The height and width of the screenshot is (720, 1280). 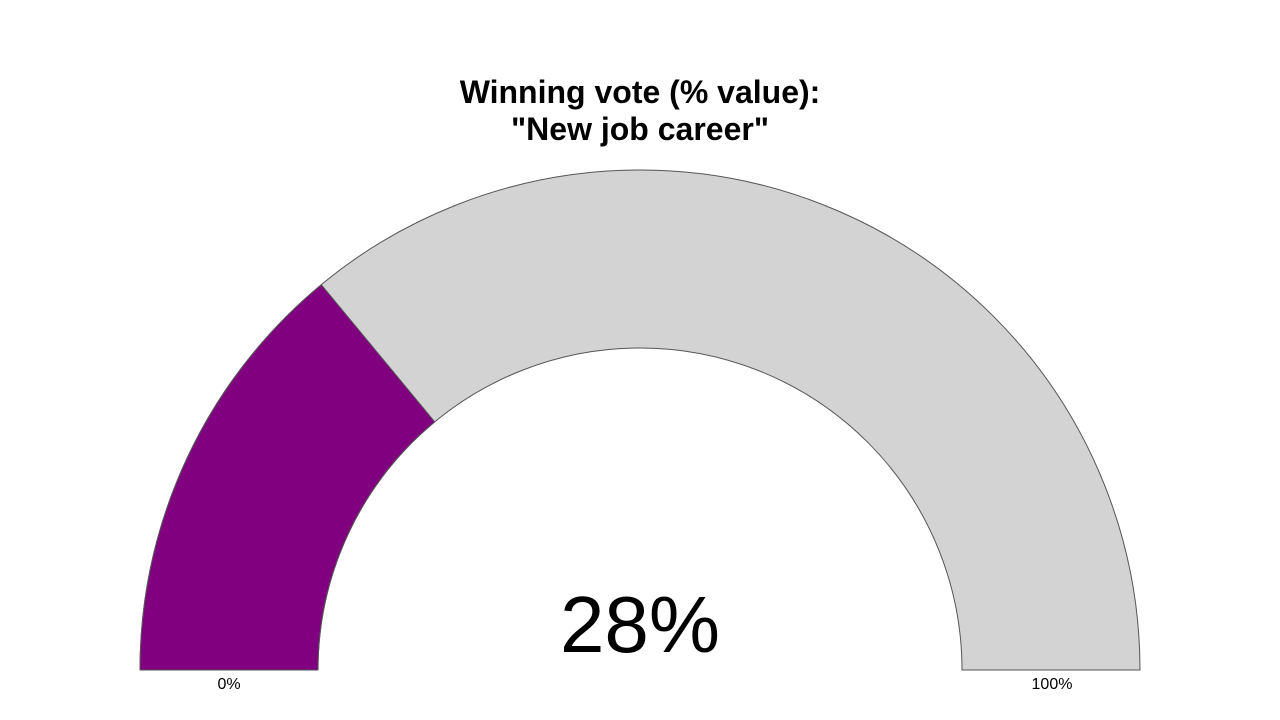 What do you see at coordinates (1052, 684) in the screenshot?
I see `gauge-max-label: 100%` at bounding box center [1052, 684].